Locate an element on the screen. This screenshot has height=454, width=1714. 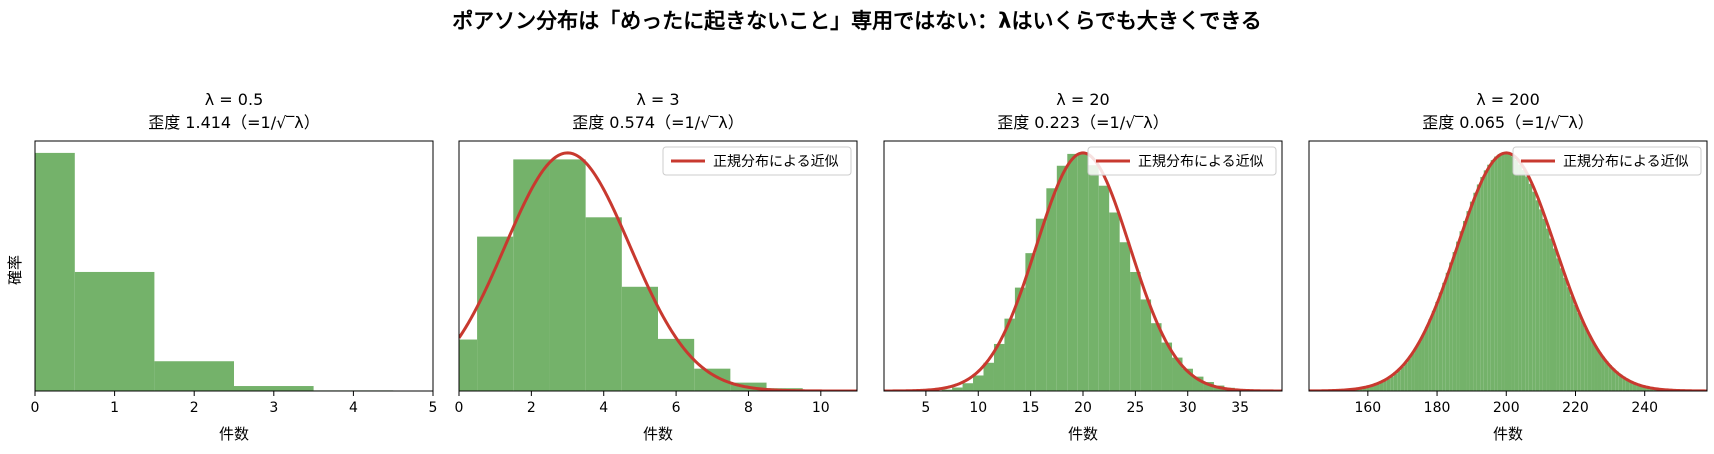
bar-k233 is located at coordinates (1620, 382).